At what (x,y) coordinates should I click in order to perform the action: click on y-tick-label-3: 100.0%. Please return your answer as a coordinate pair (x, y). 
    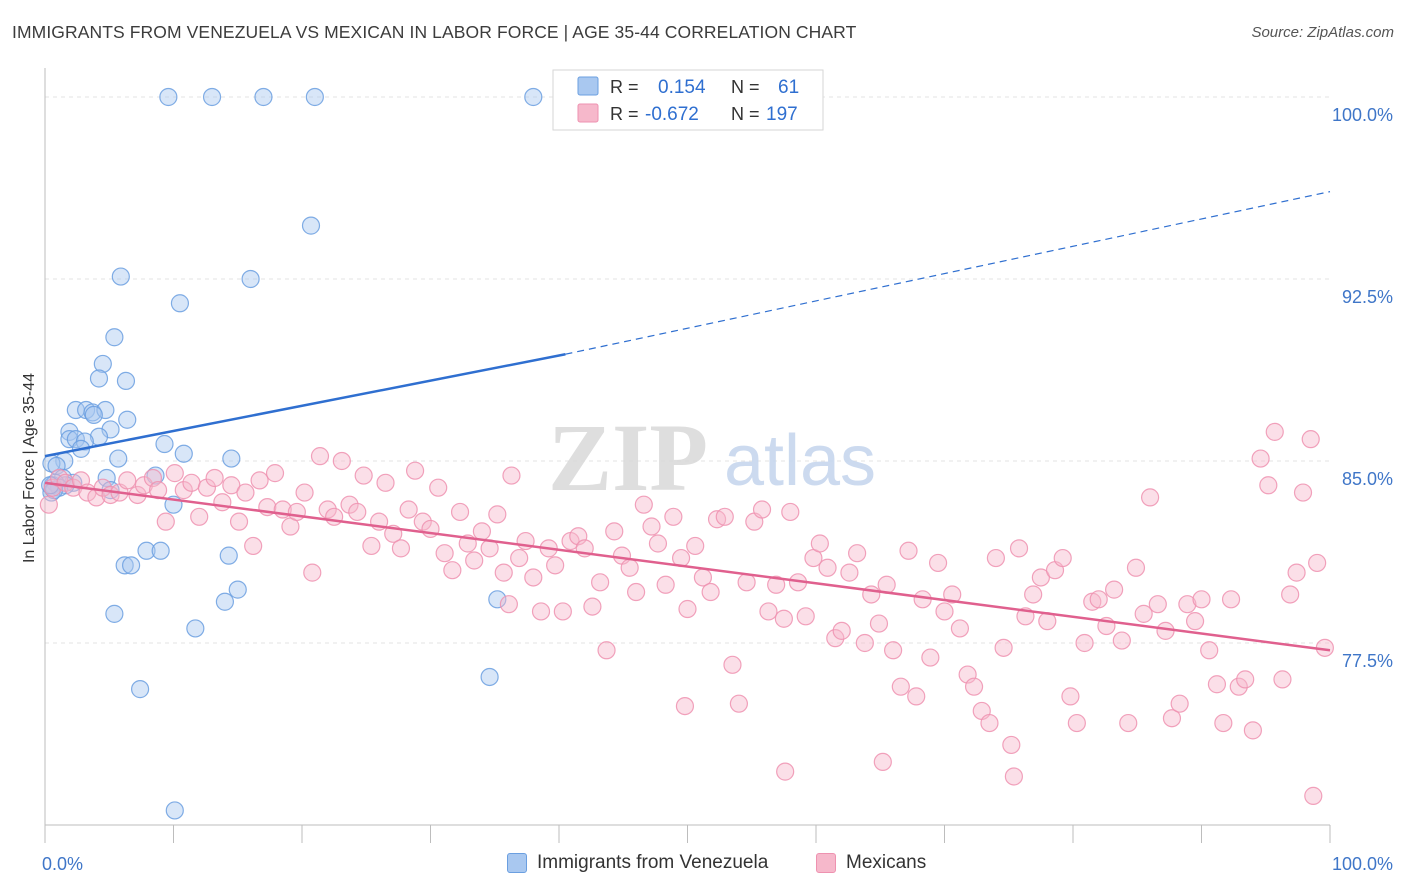
    Looking at the image, I should click on (1362, 115).